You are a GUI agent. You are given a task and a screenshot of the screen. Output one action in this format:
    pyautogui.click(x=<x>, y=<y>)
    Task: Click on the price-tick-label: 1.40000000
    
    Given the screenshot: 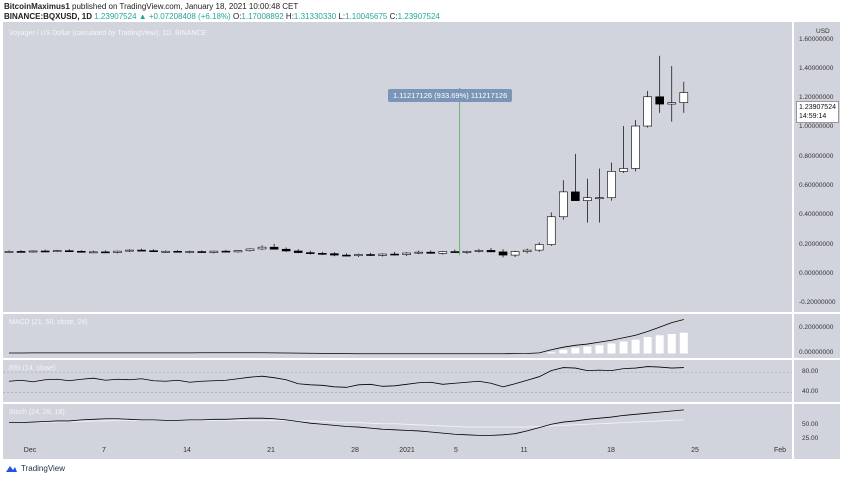 What is the action you would take?
    pyautogui.click(x=816, y=68)
    